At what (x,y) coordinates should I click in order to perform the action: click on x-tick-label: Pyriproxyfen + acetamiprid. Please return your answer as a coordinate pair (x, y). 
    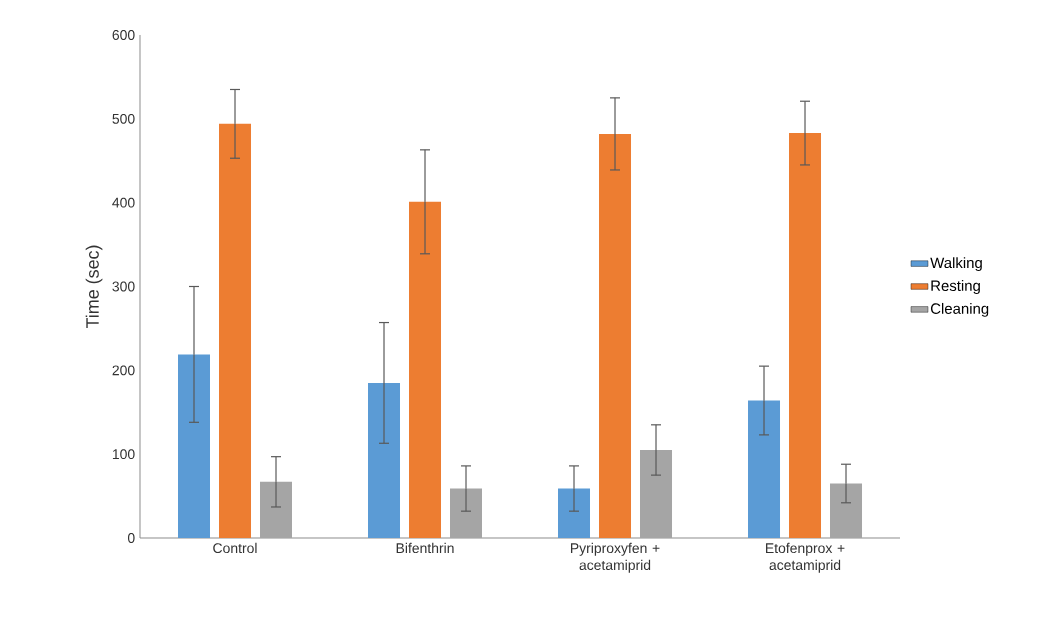
    Looking at the image, I should click on (615, 557).